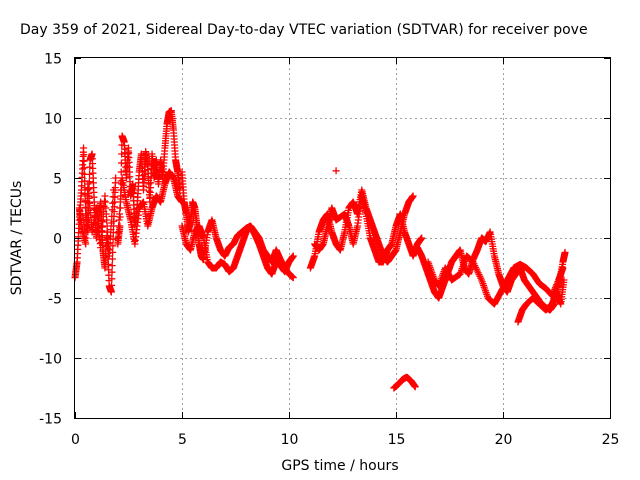 The width and height of the screenshot is (640, 480). What do you see at coordinates (397, 440) in the screenshot?
I see `x-tick-label: 15` at bounding box center [397, 440].